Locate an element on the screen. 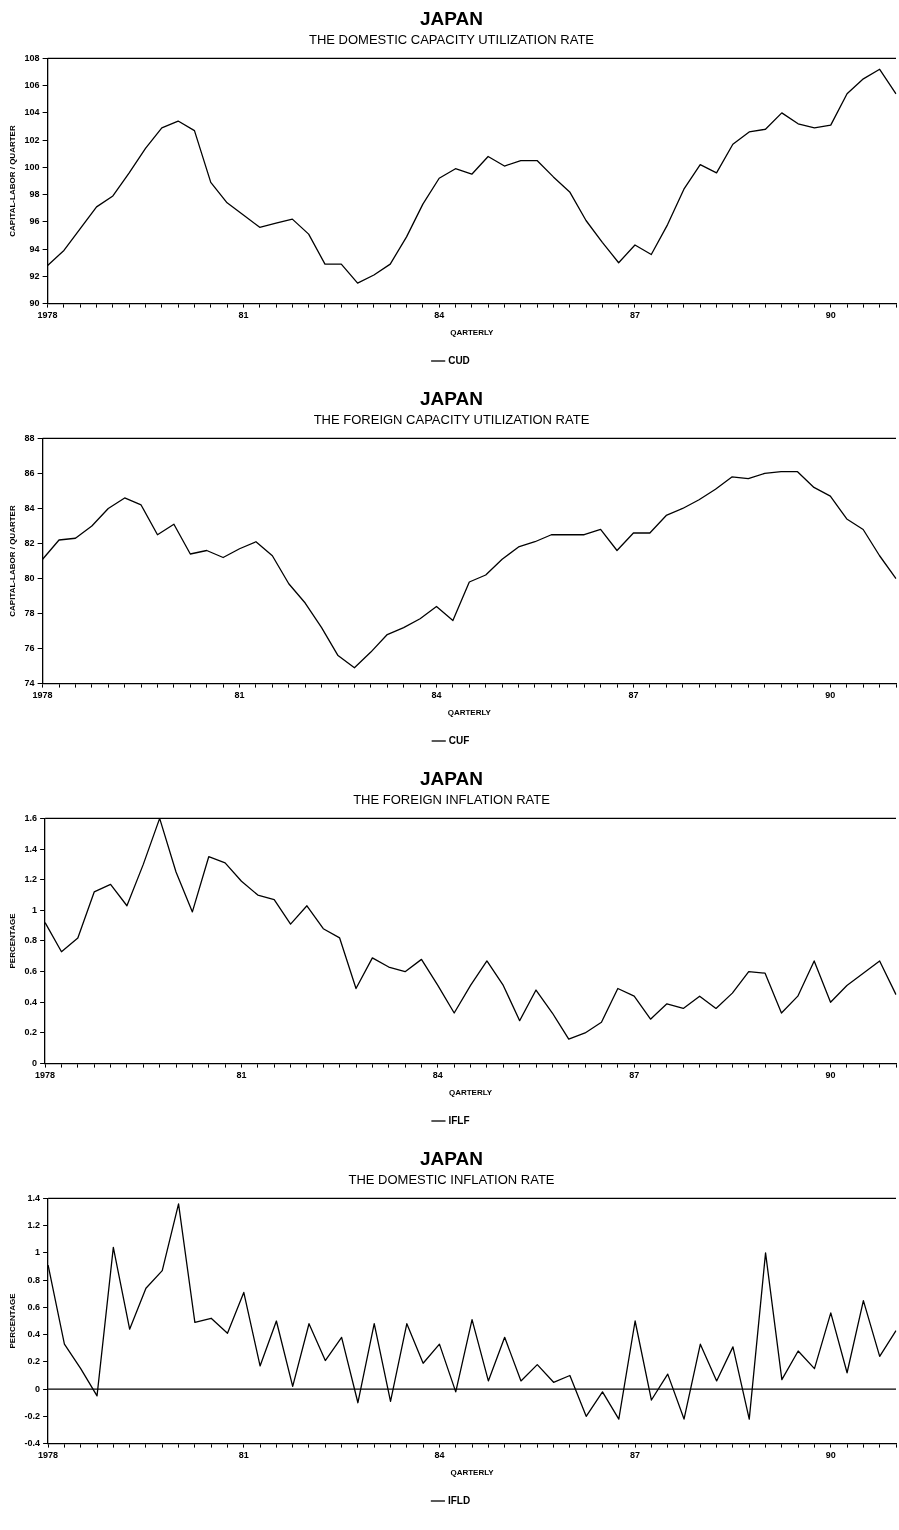 Image resolution: width=899 pixels, height=1530 pixels. legend-label: CUD is located at coordinates (459, 360).